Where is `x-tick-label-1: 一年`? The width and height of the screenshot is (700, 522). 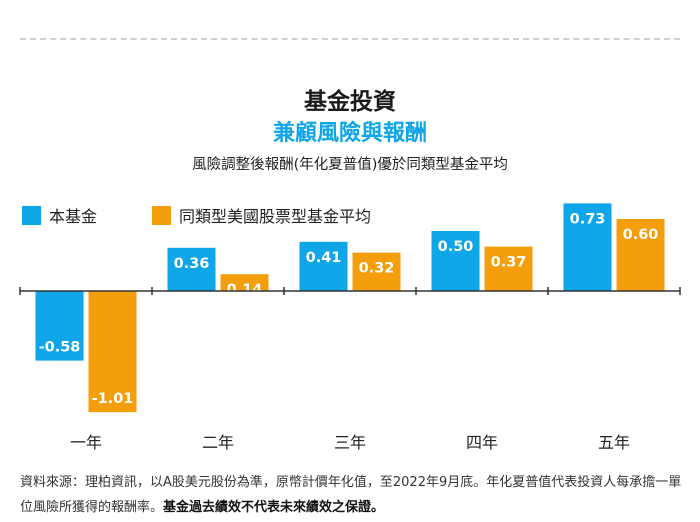 x-tick-label-1: 一年 is located at coordinates (86, 442).